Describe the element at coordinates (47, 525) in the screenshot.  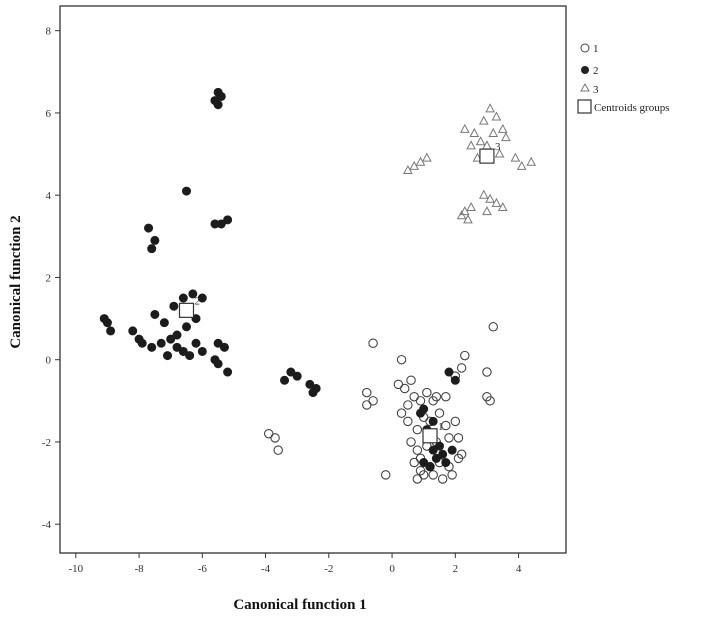
I see `y-tick-label: -4` at that location.